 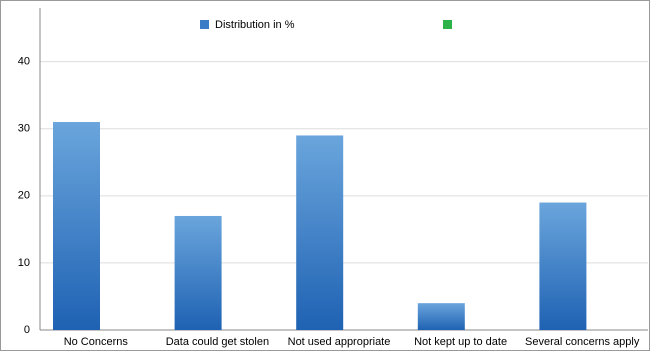 What do you see at coordinates (24, 62) in the screenshot?
I see `y-tick-label: 40` at bounding box center [24, 62].